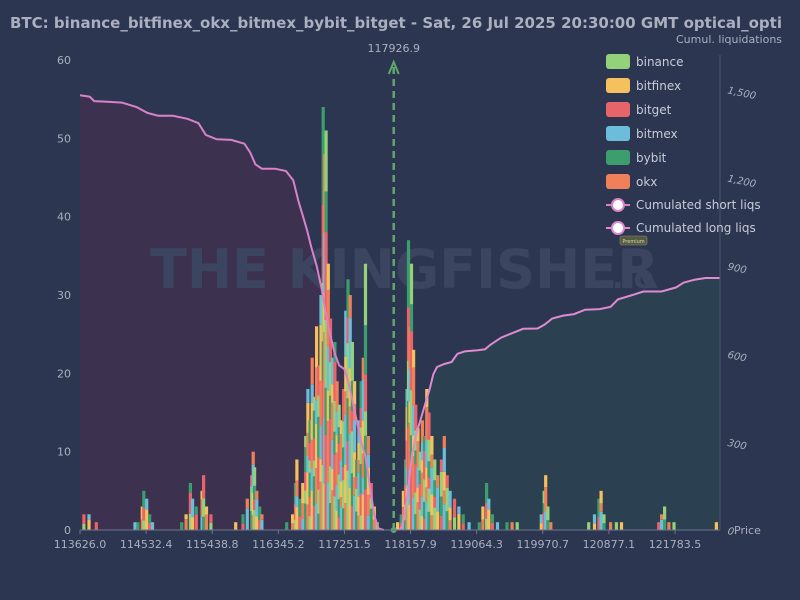 The image size is (800, 600). I want to click on legend-label-okx: okx, so click(646, 182).